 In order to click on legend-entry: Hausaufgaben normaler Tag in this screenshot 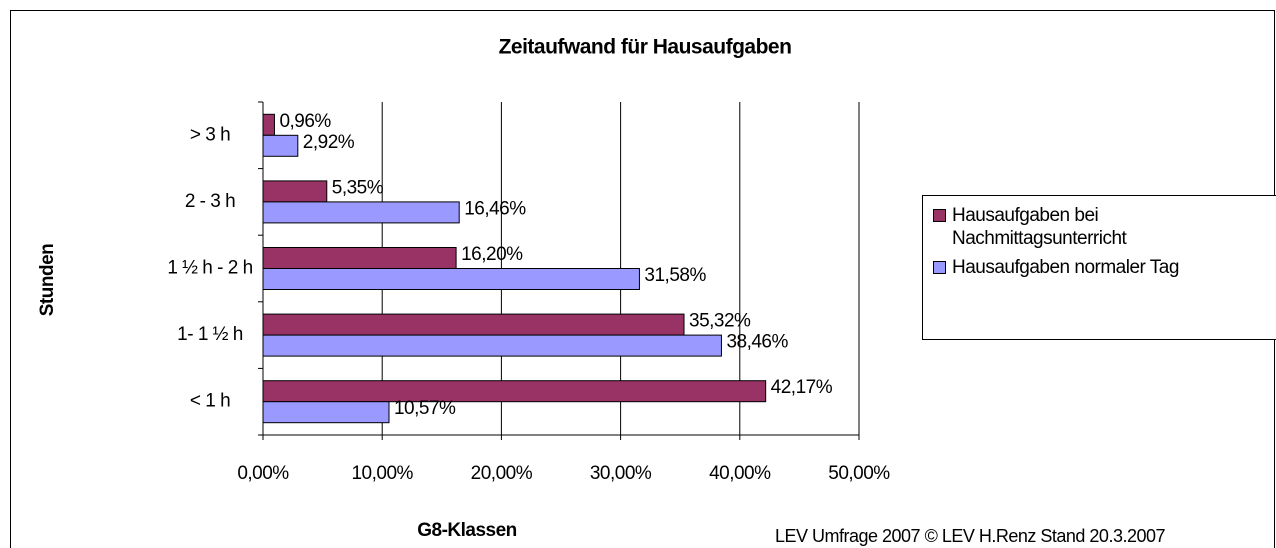, I will do `click(1104, 267)`.